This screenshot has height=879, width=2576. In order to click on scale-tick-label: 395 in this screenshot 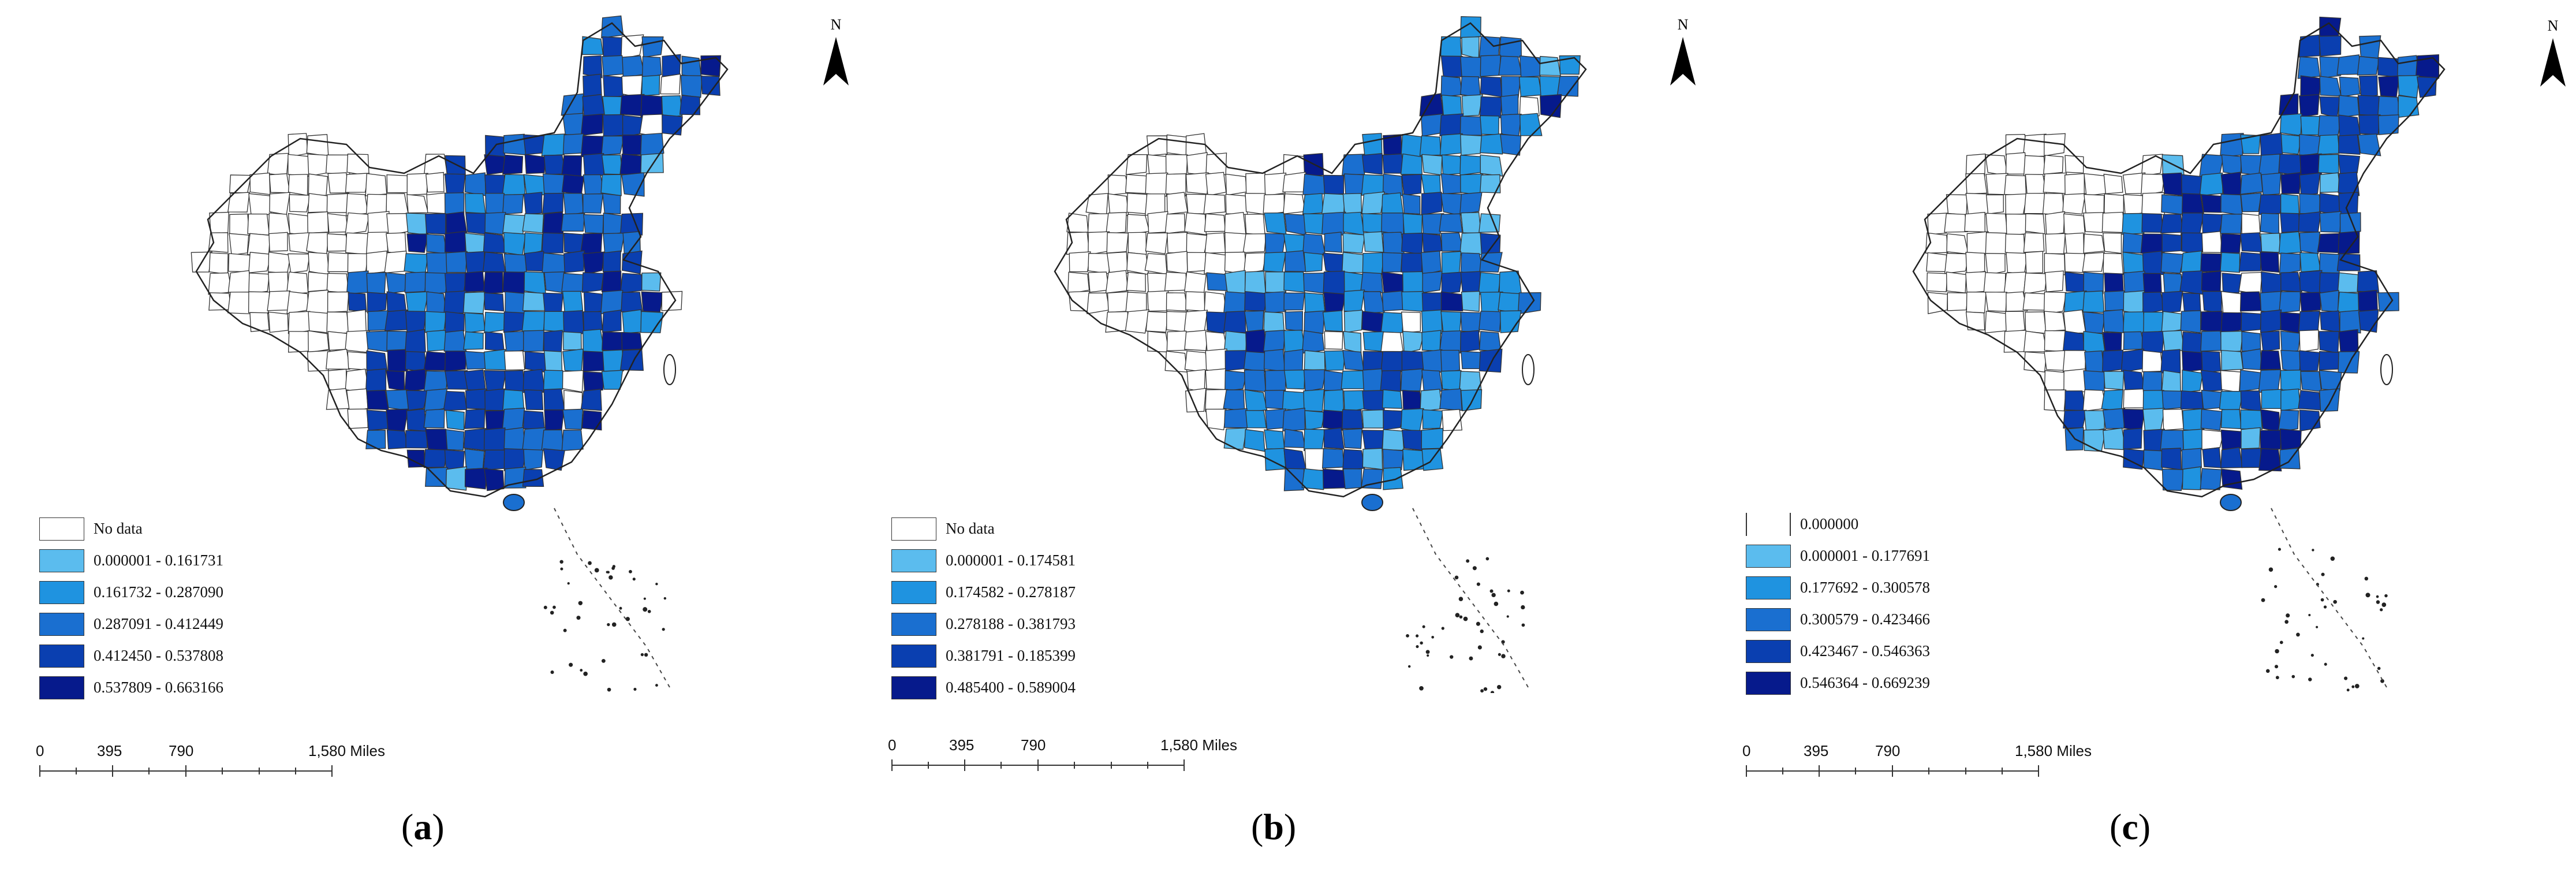, I will do `click(1816, 750)`.